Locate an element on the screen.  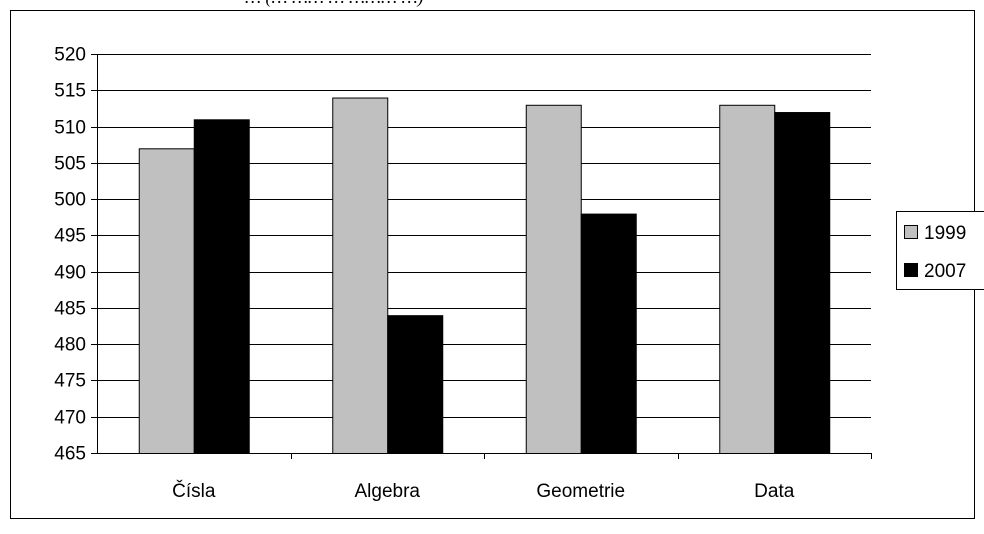
legend-swatch-2007 is located at coordinates (911, 270).